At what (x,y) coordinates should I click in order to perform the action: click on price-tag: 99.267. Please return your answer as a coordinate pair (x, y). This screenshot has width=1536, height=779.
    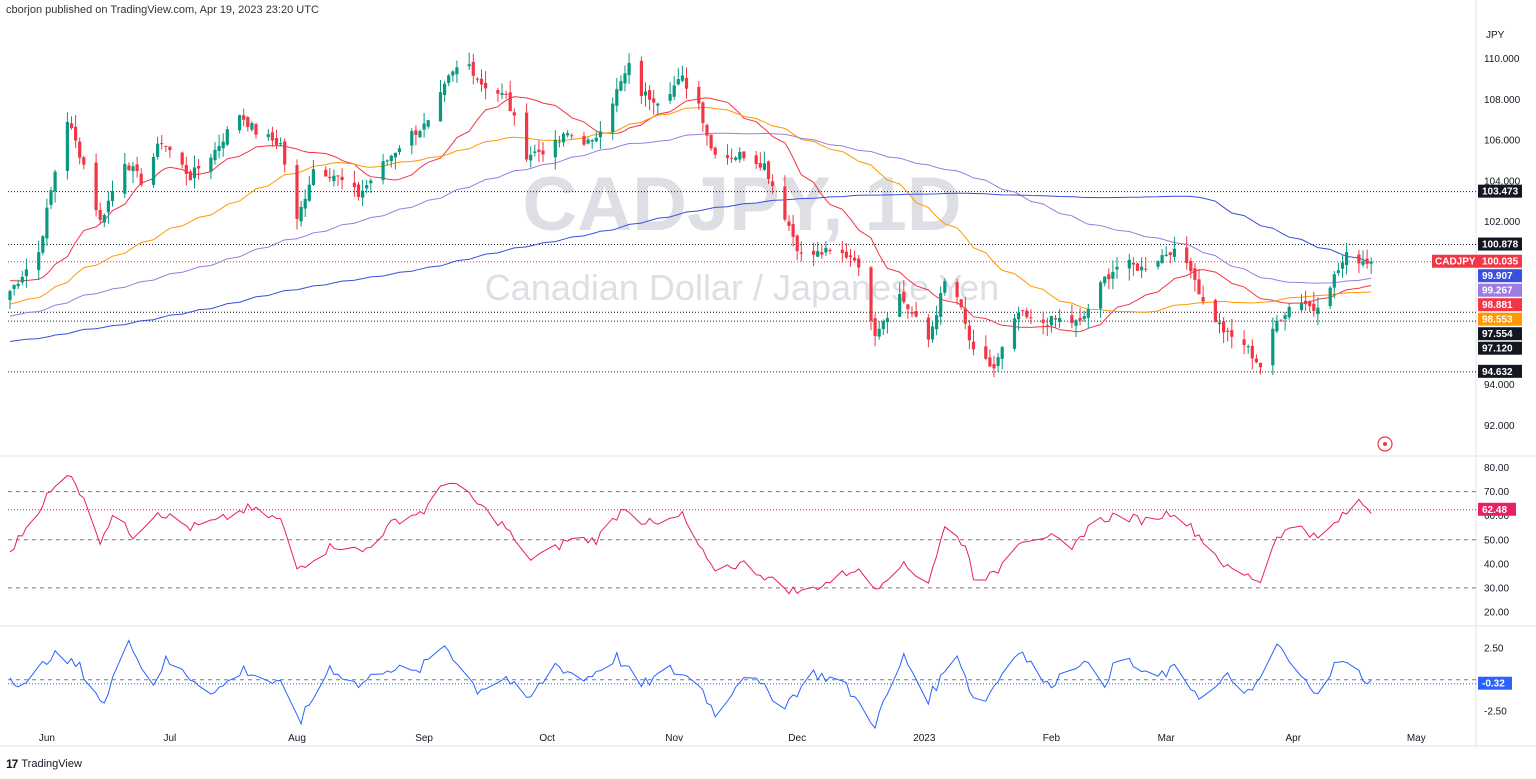
    Looking at the image, I should click on (1500, 290).